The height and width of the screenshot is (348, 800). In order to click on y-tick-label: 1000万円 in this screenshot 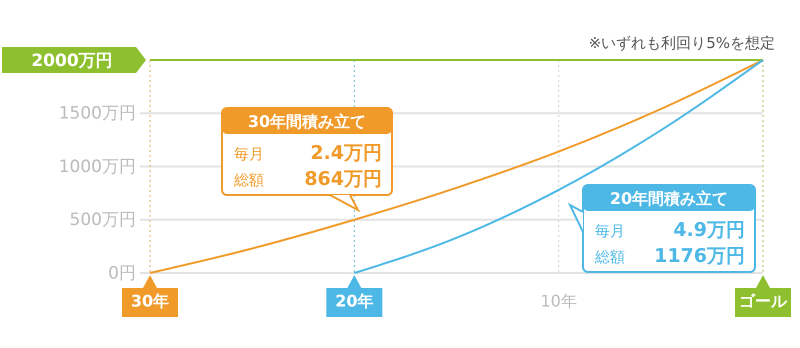, I will do `click(97, 166)`.